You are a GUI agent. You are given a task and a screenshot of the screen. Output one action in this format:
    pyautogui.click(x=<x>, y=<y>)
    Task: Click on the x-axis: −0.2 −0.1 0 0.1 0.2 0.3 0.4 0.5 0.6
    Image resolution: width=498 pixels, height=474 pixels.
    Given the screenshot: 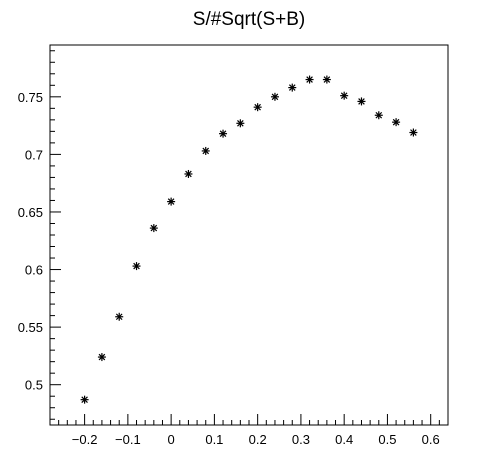 What is the action you would take?
    pyautogui.click(x=249, y=430)
    